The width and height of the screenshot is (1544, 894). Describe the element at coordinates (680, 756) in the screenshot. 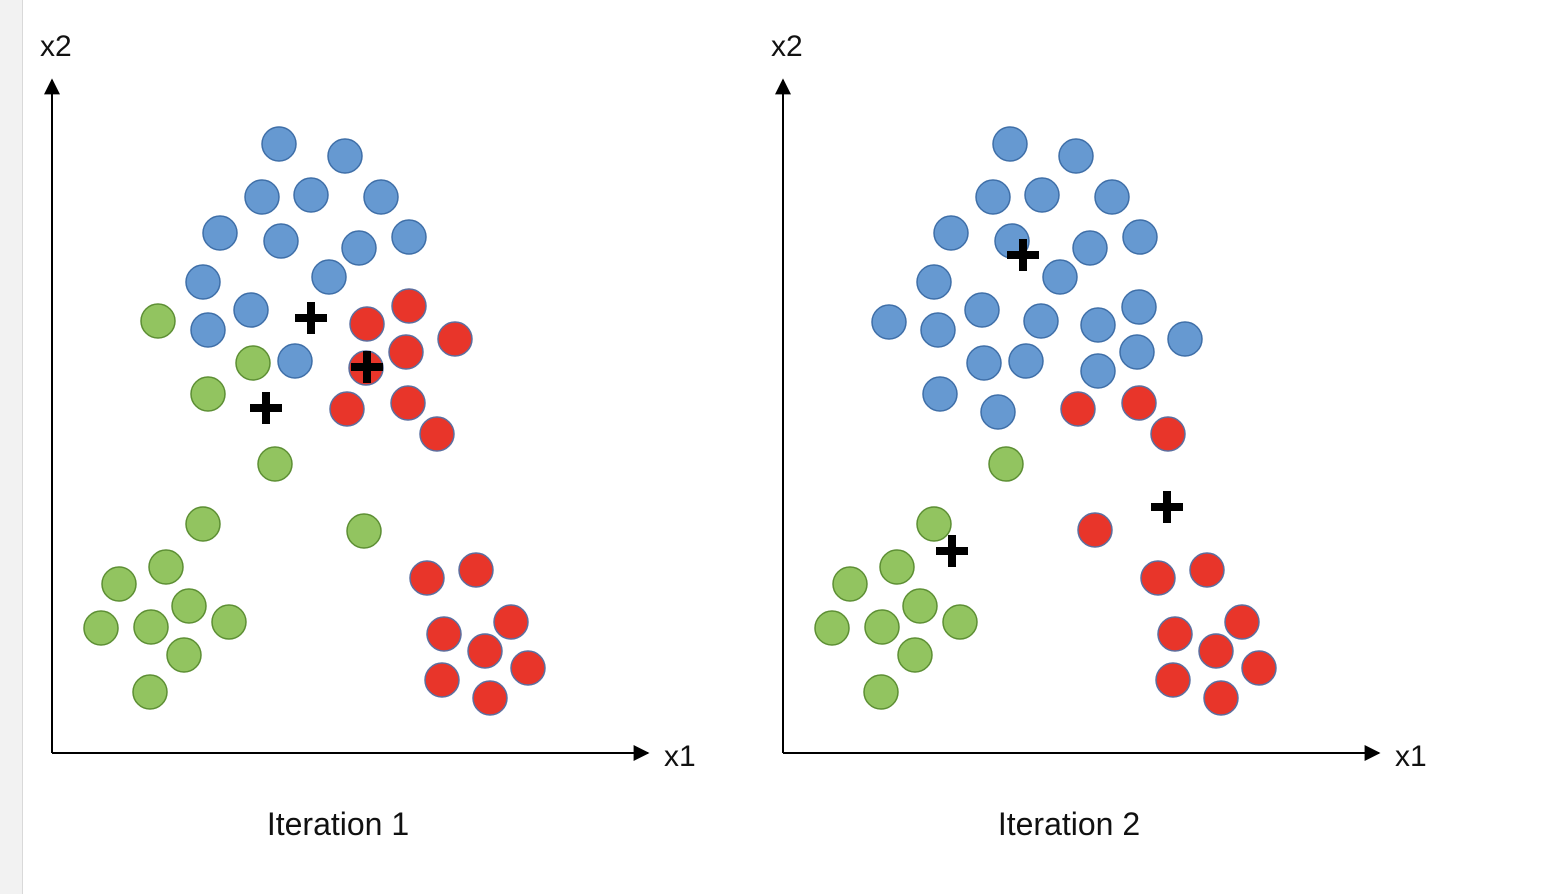

I see `x-axis-label: x1` at that location.